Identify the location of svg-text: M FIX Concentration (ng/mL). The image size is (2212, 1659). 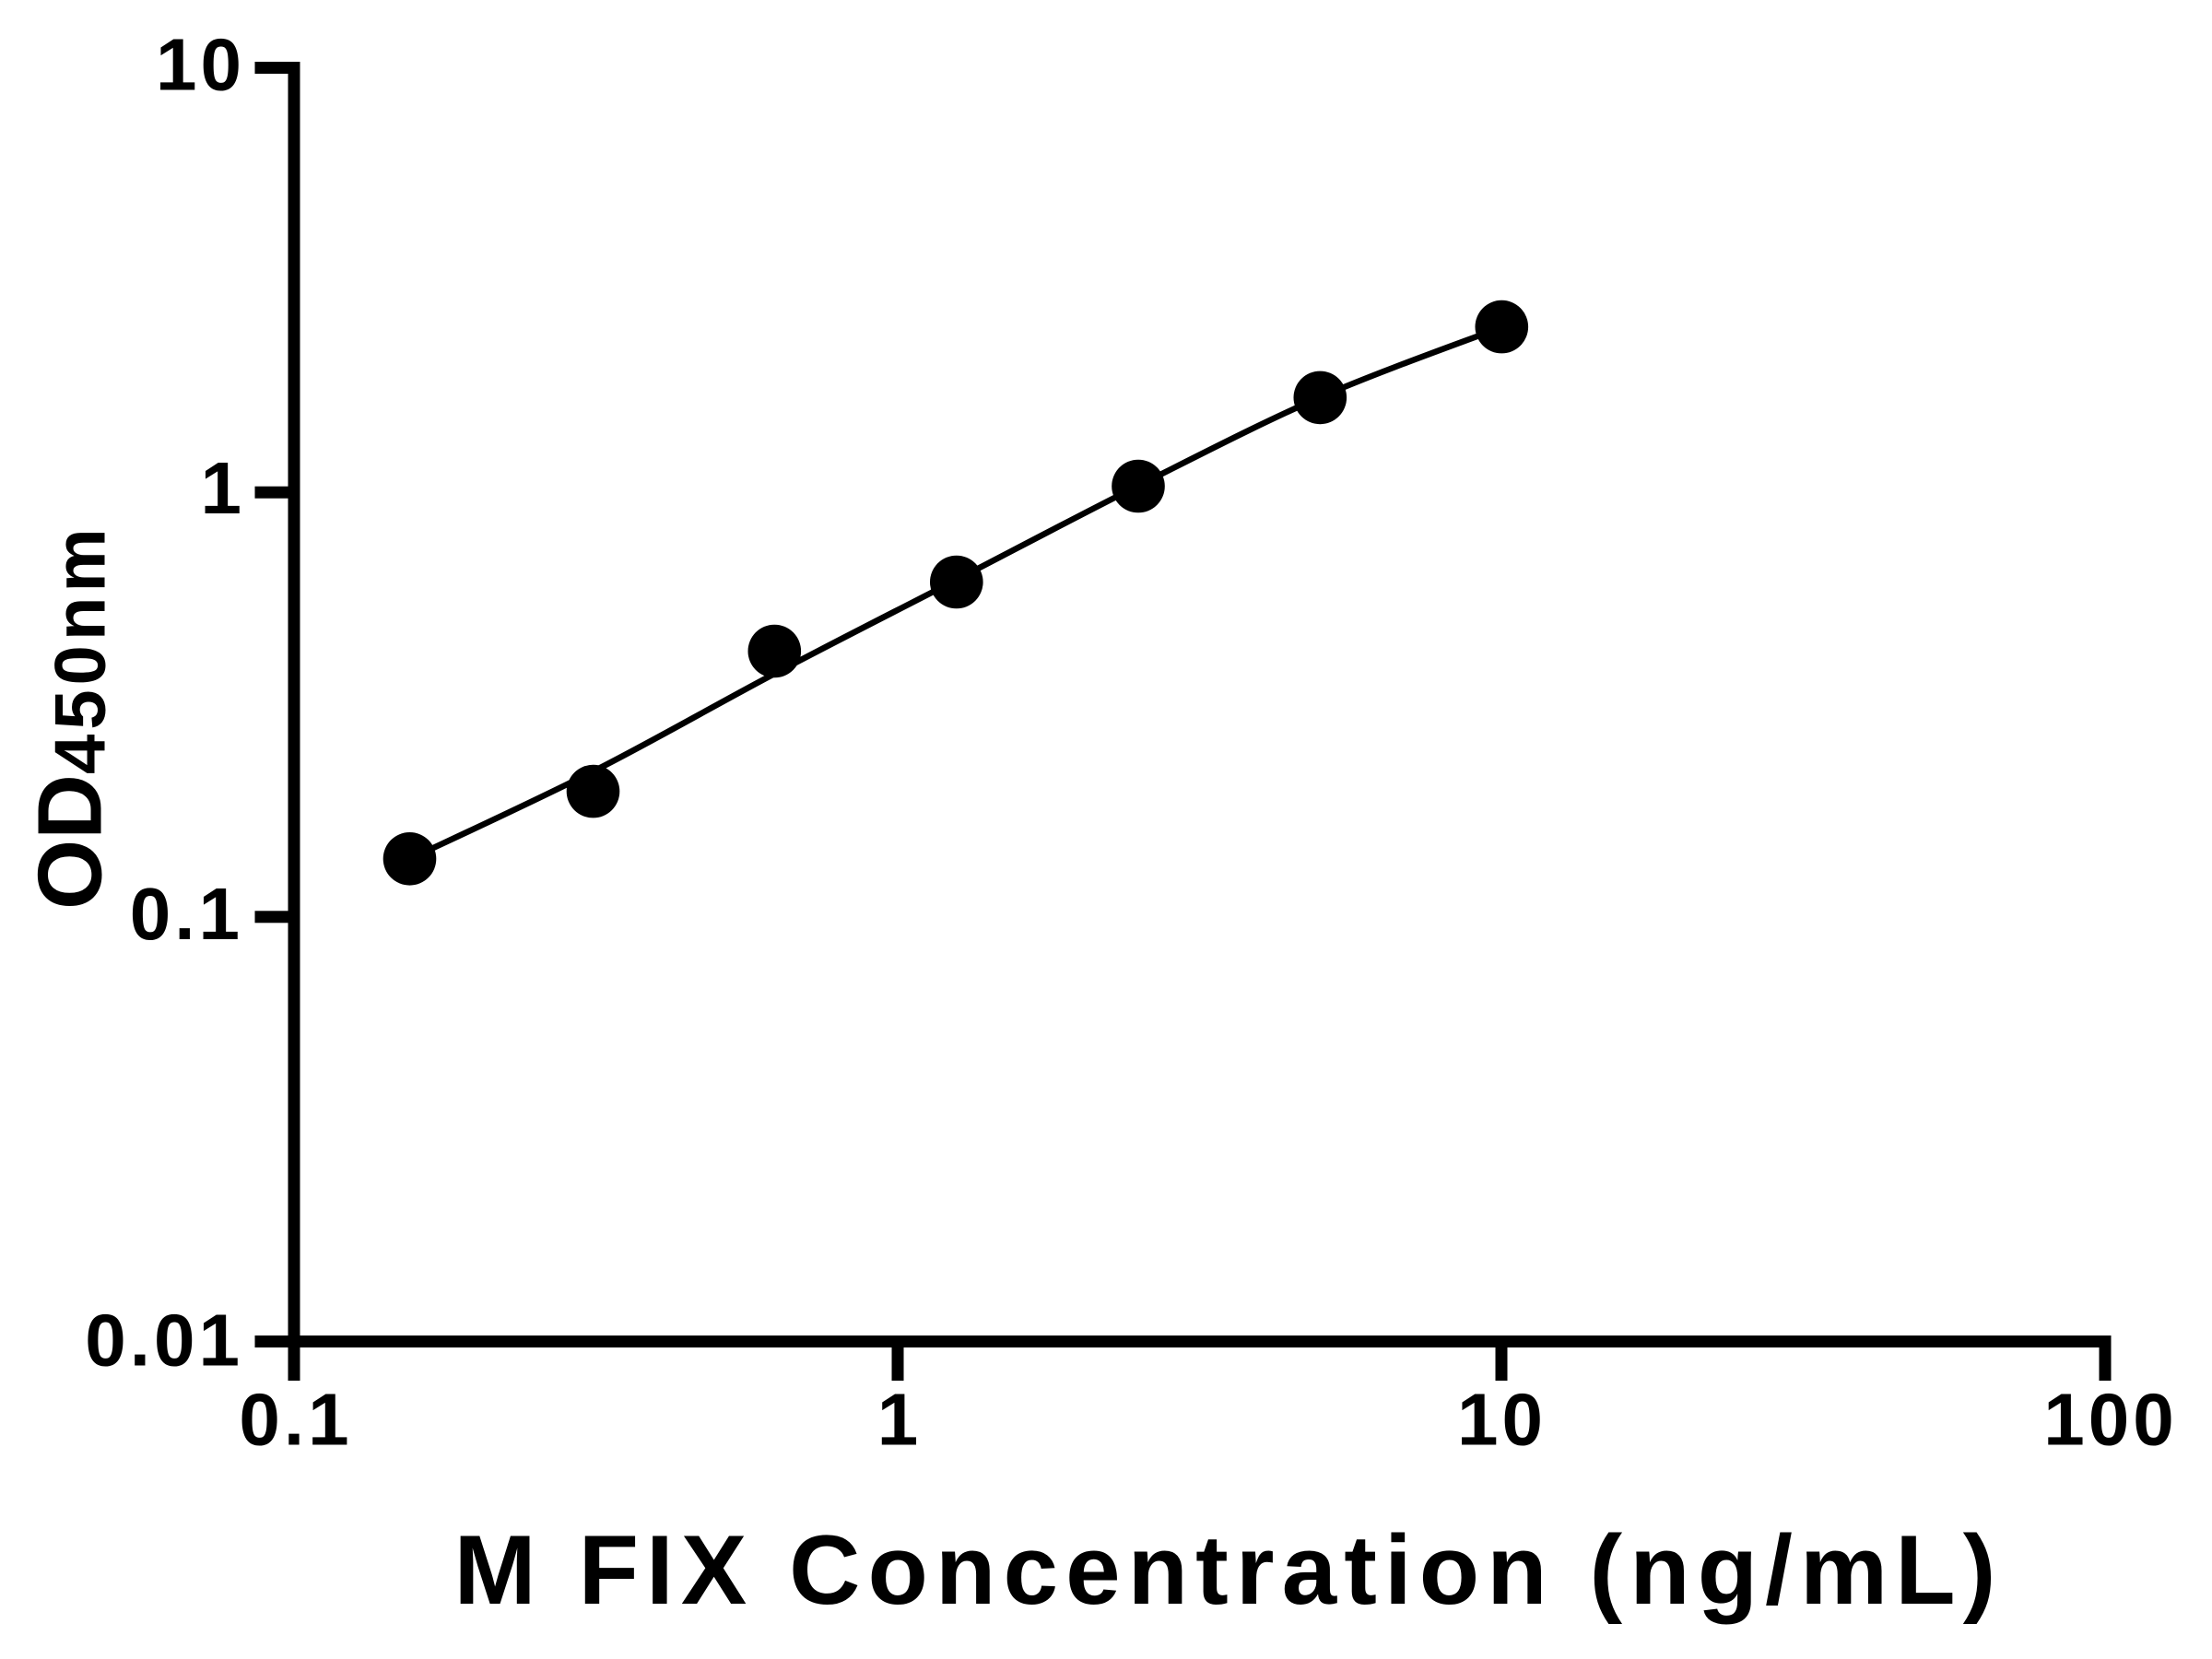
(1229, 1569).